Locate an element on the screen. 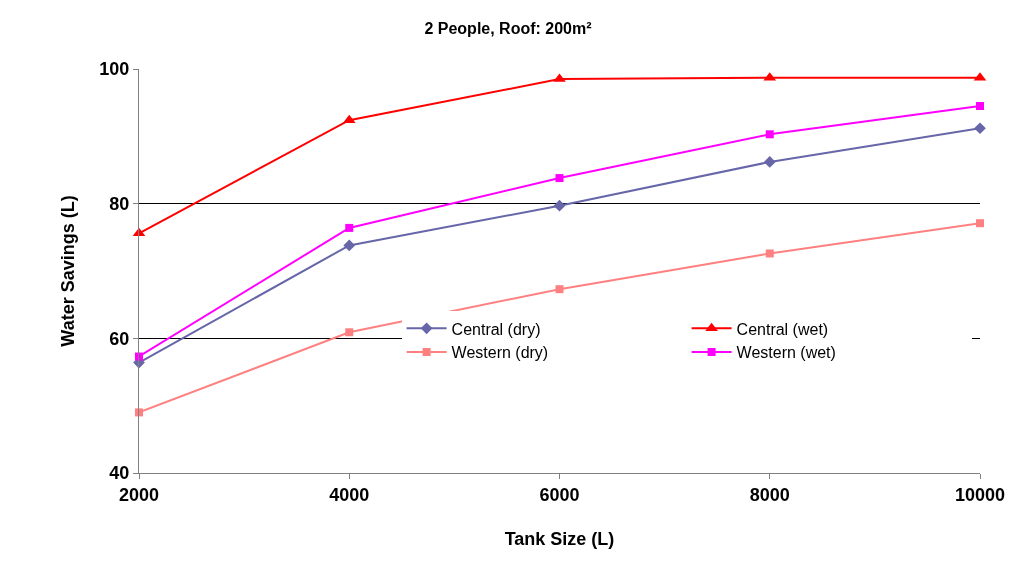 This screenshot has height=580, width=1016. x-tick-label: 10000 is located at coordinates (980, 494).